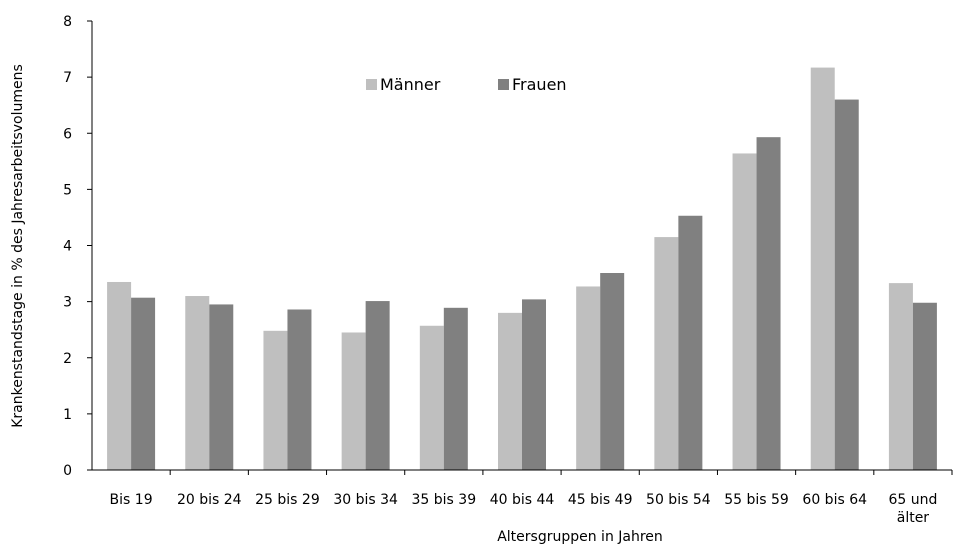 This screenshot has height=549, width=958. Describe the element at coordinates (834, 500) in the screenshot. I see `x-tick-label: 60 bis 64` at that location.